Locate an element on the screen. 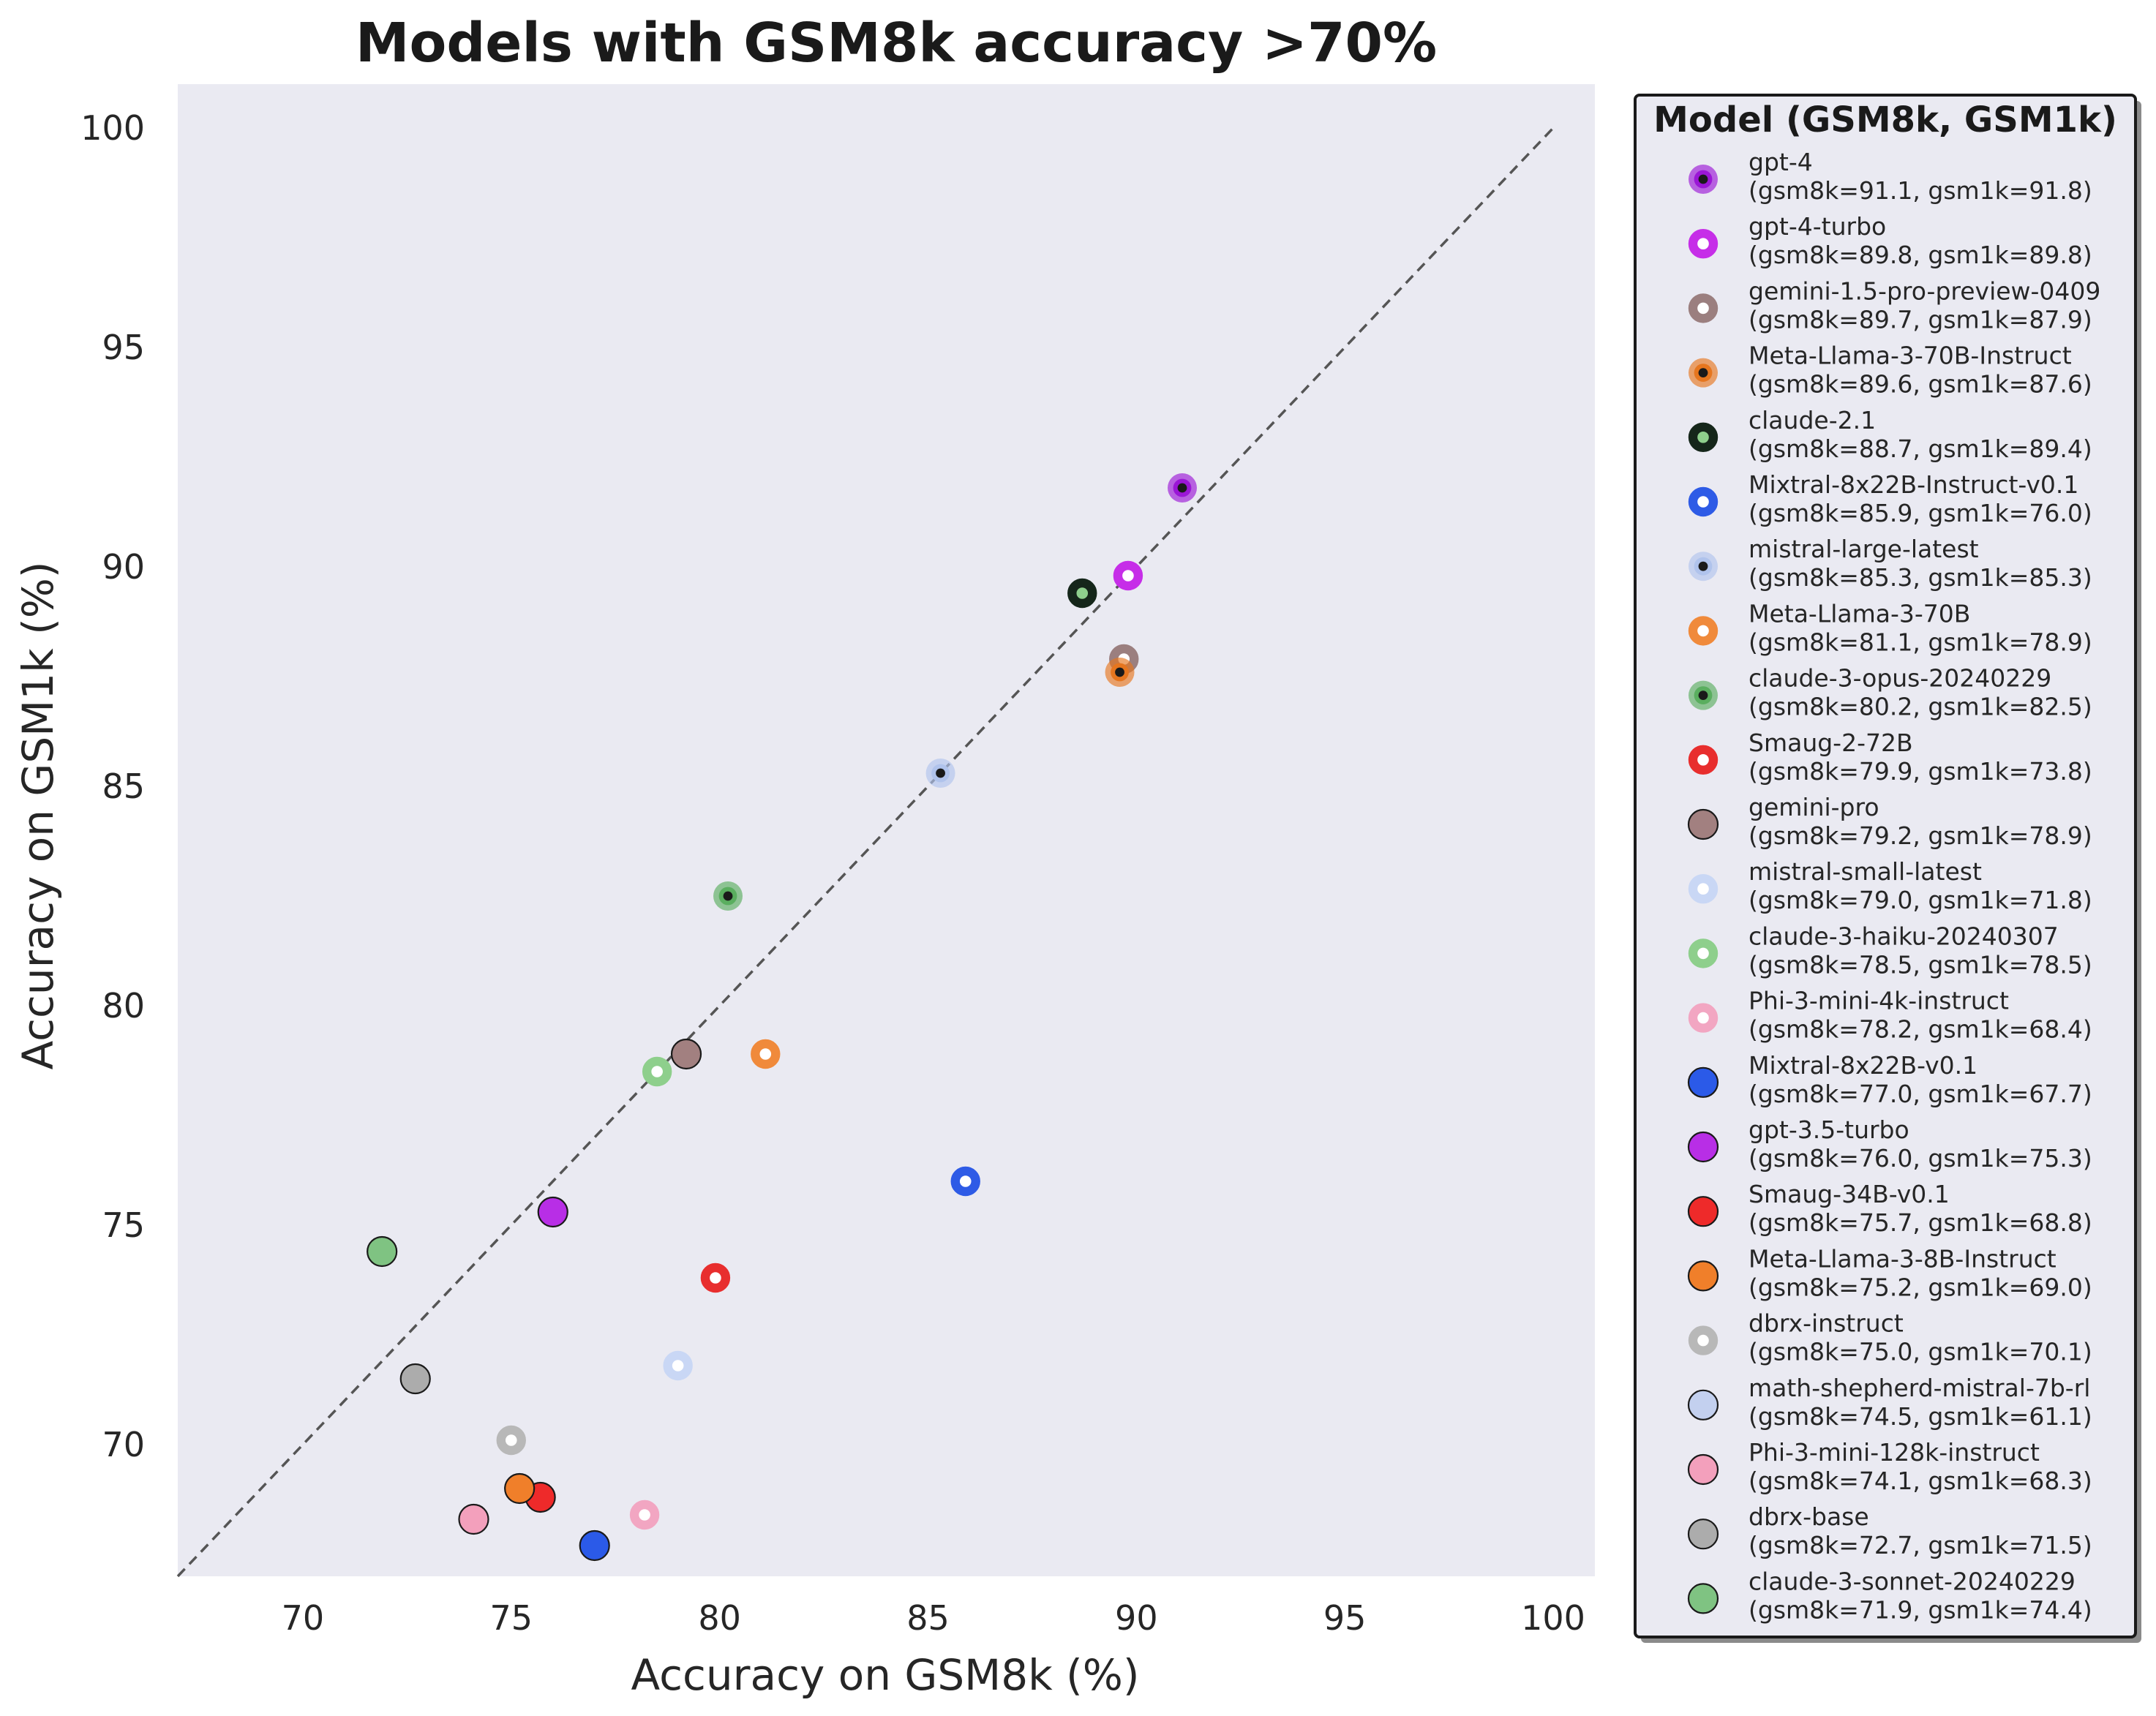 The height and width of the screenshot is (1716, 2156). legend-item: dbrx-instruct(gsm8k=75.0, gsm1k=70.1) is located at coordinates (1890, 1337).